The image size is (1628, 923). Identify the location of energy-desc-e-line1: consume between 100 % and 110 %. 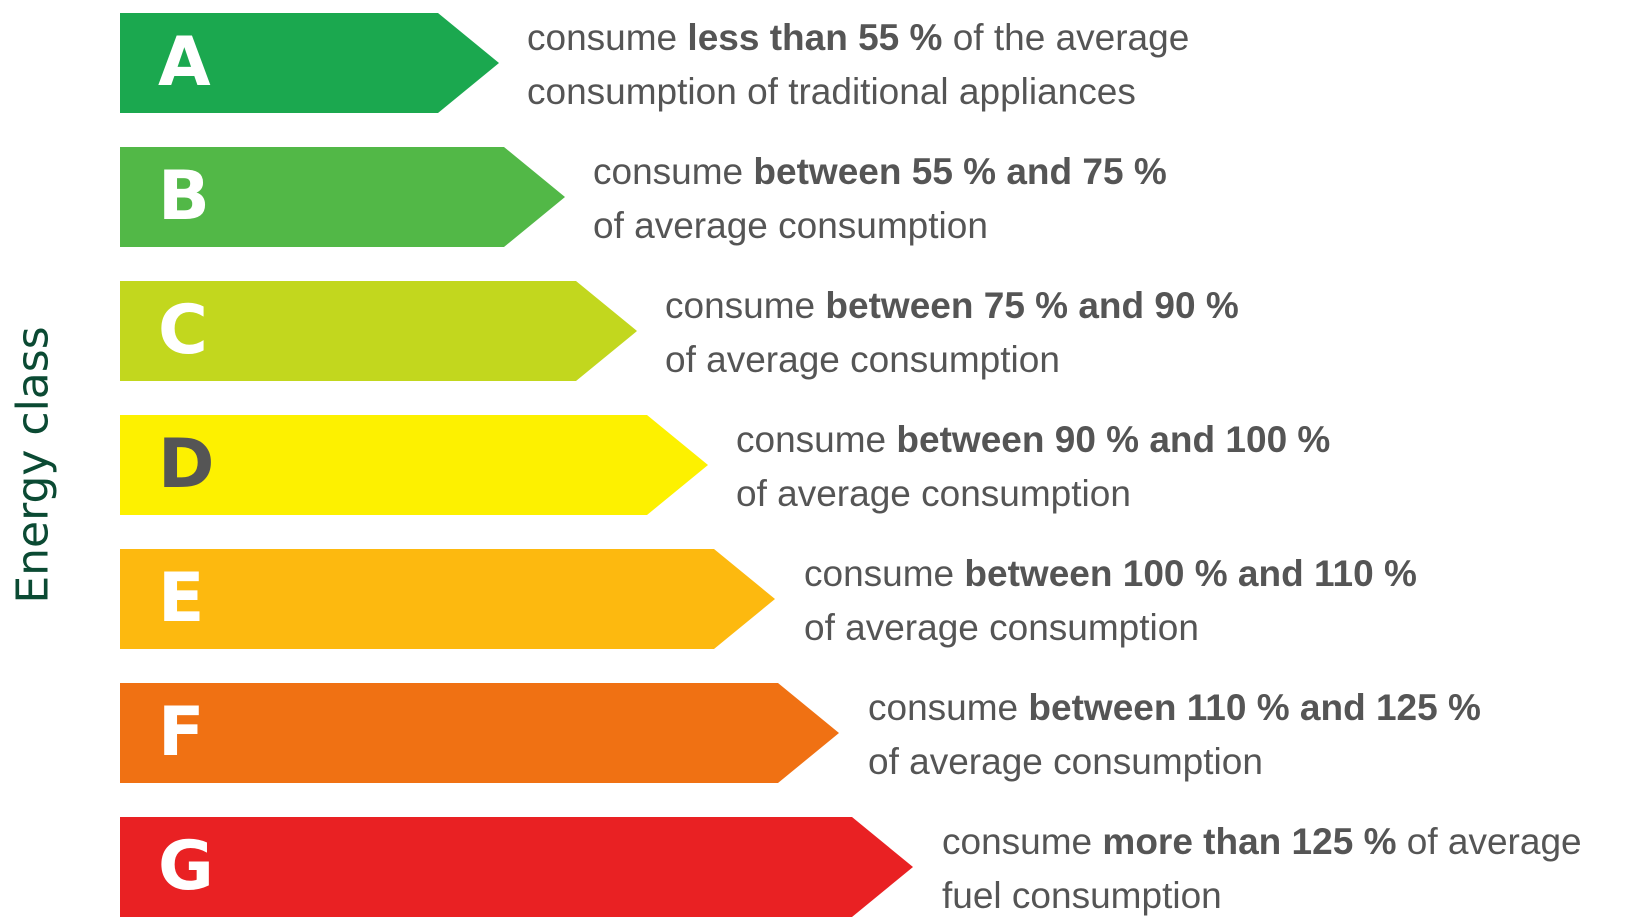
(1110, 574).